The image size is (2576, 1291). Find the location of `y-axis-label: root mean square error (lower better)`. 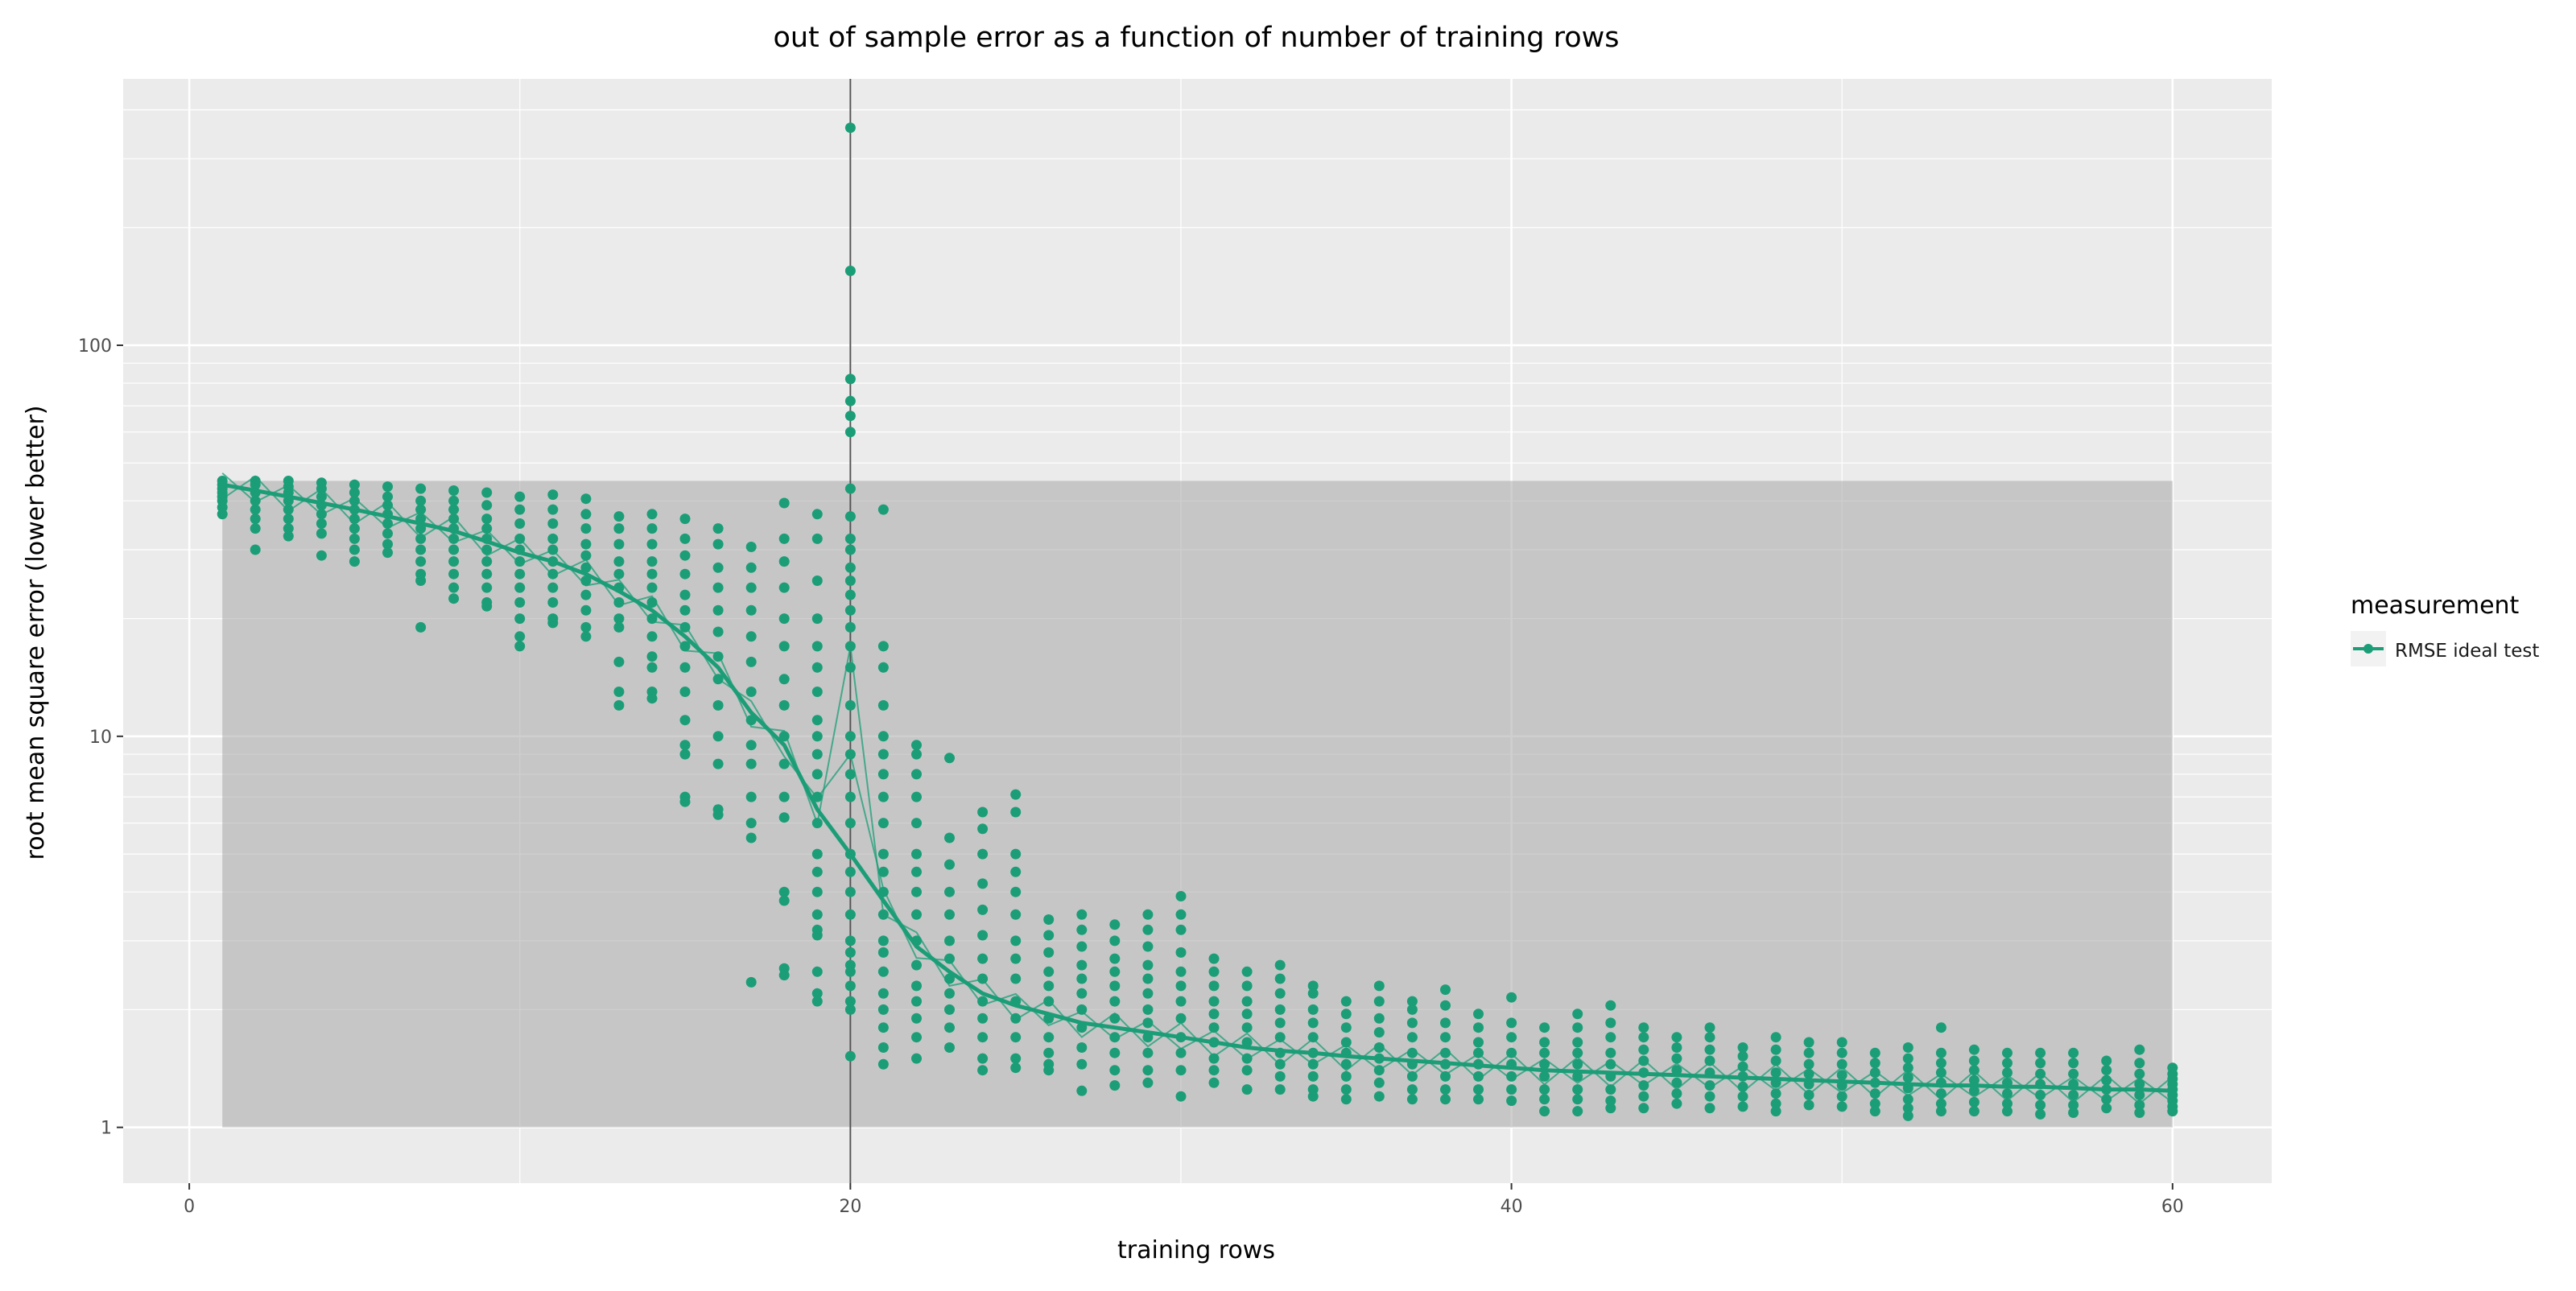

y-axis-label: root mean square error (lower better) is located at coordinates (36, 633).